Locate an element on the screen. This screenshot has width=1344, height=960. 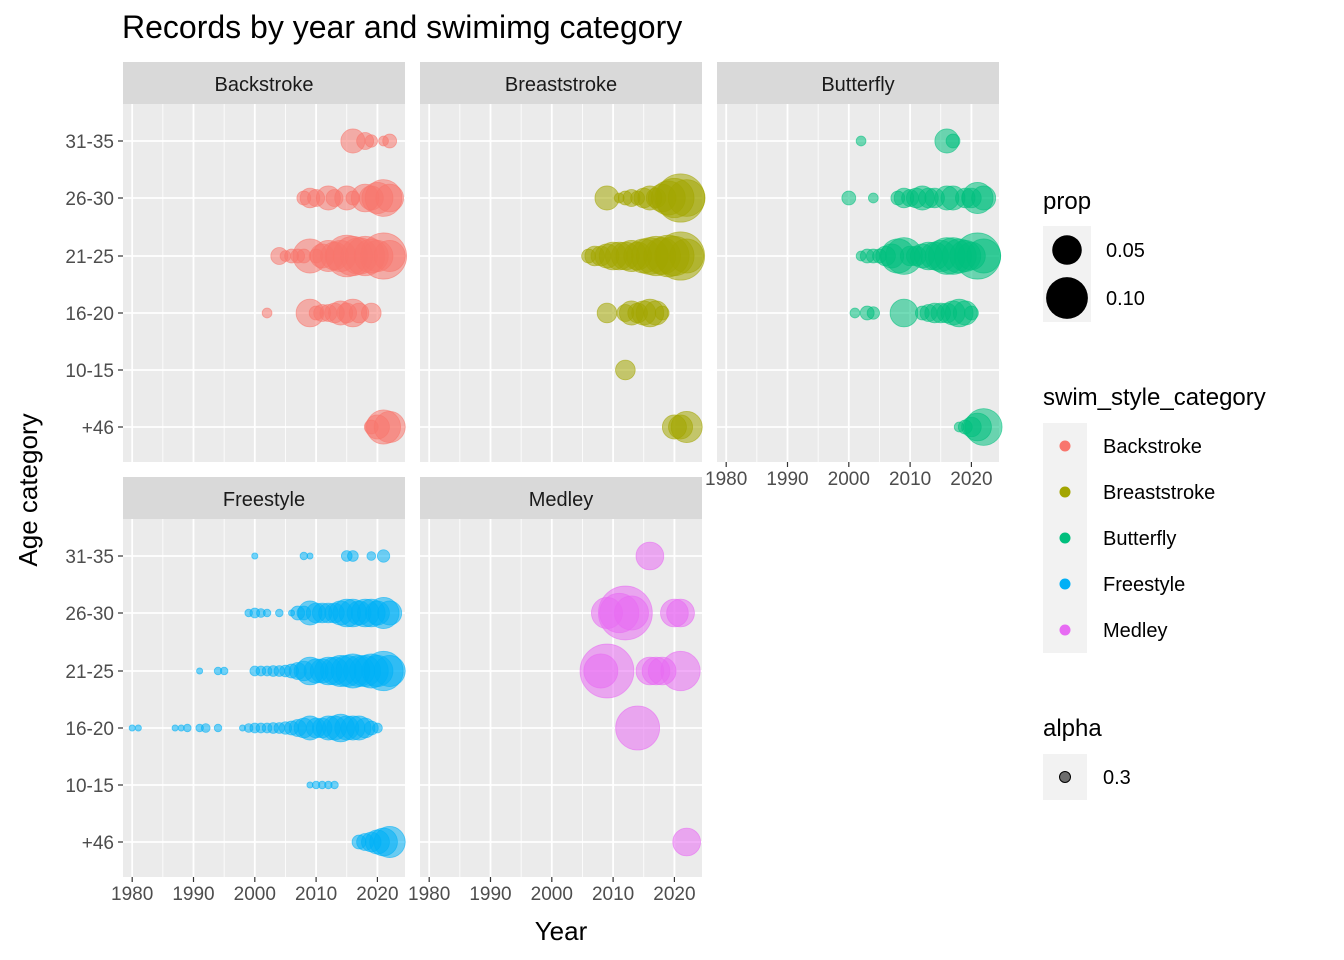
data-point: Freestyle 1995 21-25: 0.003 is located at coordinates (224, 671).